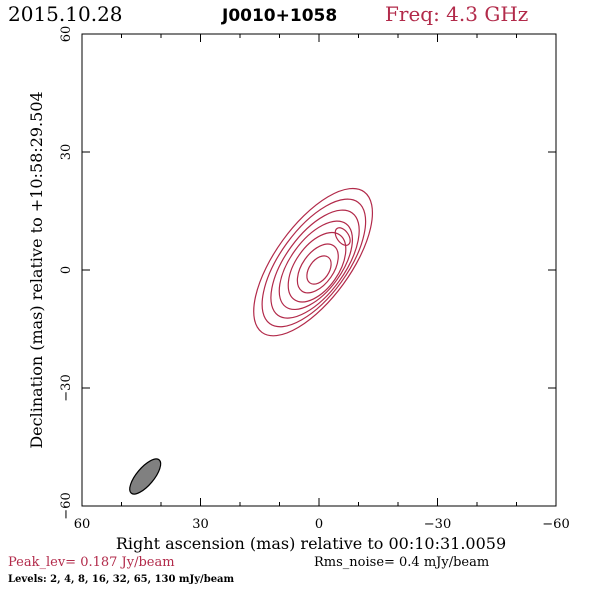 The height and width of the screenshot is (590, 590). I want to click on rms-noise-label: Rms_noise= 0.4 mJy/beam, so click(401, 562).